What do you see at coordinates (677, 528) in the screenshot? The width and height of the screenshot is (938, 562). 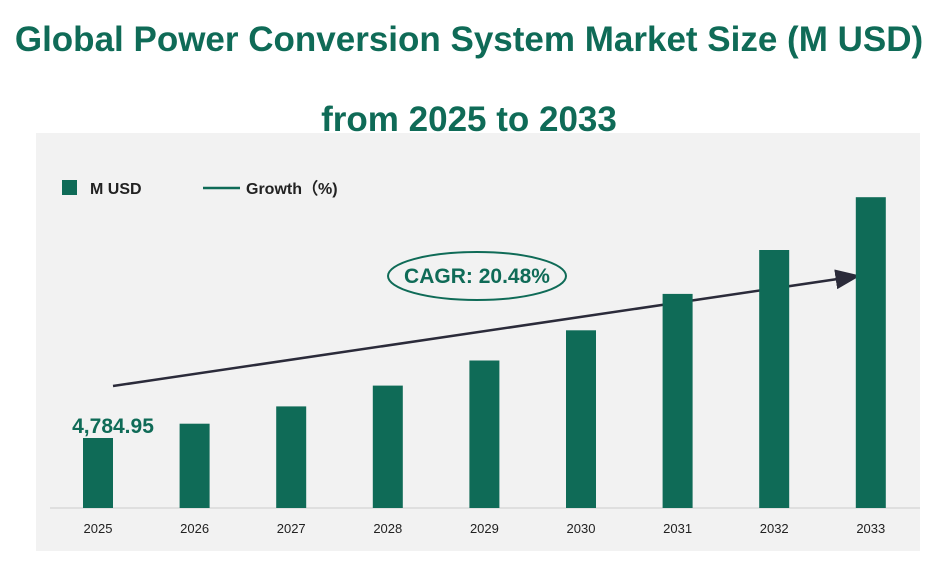 I see `x-tick-label-2031: 2031` at bounding box center [677, 528].